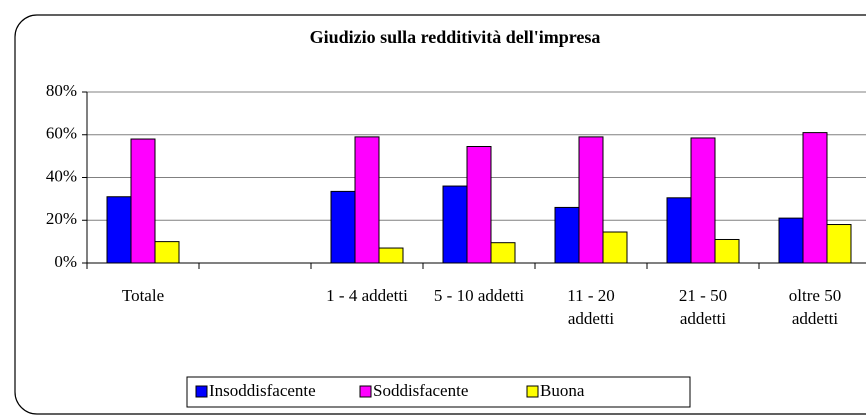  I want to click on y-tick-label: 0%, so click(65, 261).